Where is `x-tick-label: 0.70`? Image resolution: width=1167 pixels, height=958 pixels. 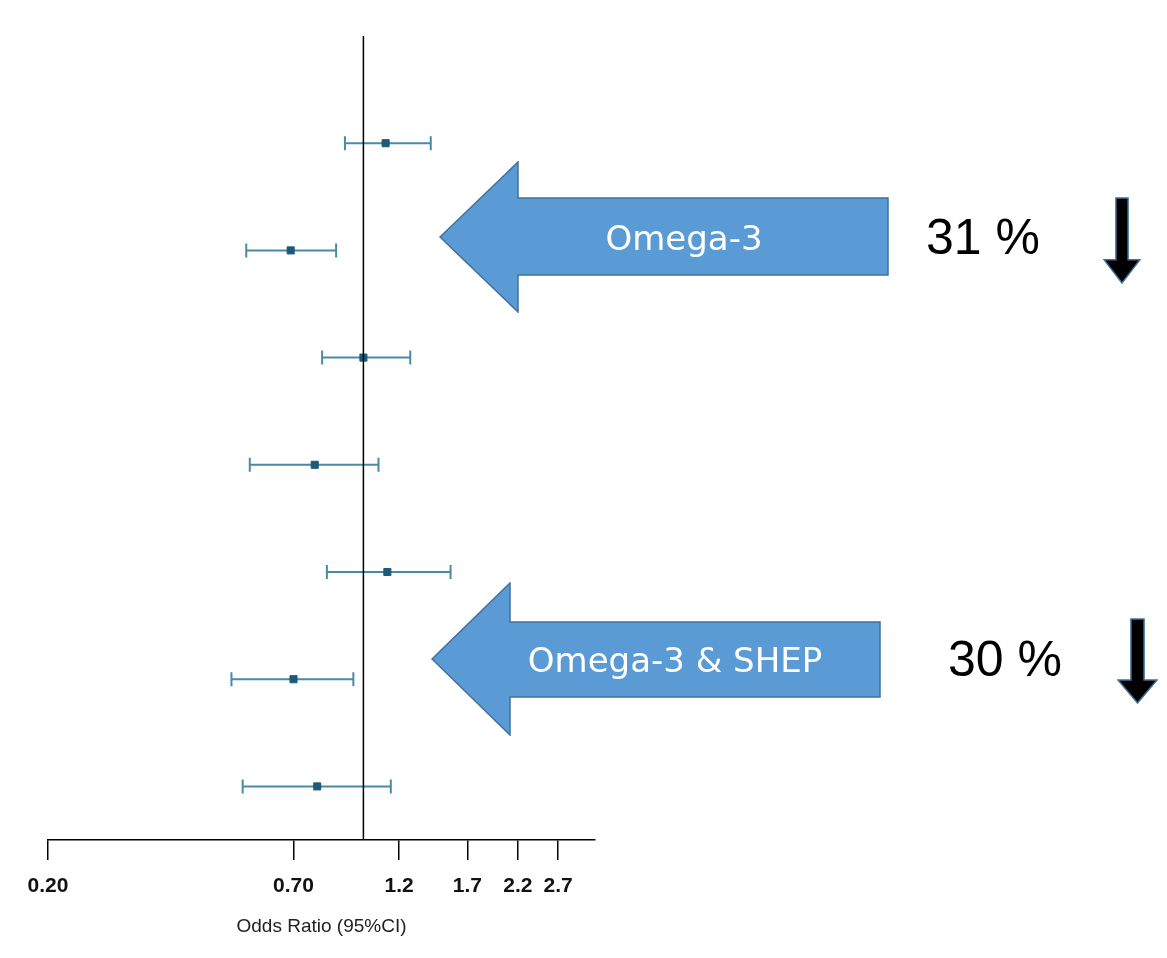 x-tick-label: 0.70 is located at coordinates (293, 885).